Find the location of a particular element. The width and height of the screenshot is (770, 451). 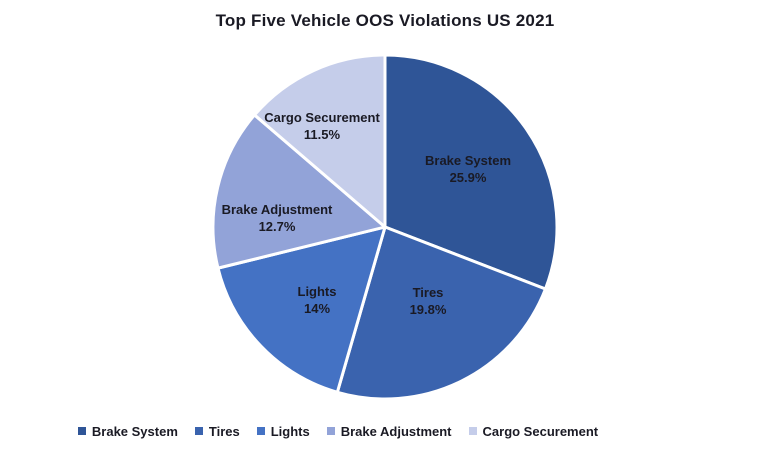

chart-title: Top Five Vehicle OOS Violations US 2021 is located at coordinates (385, 20).